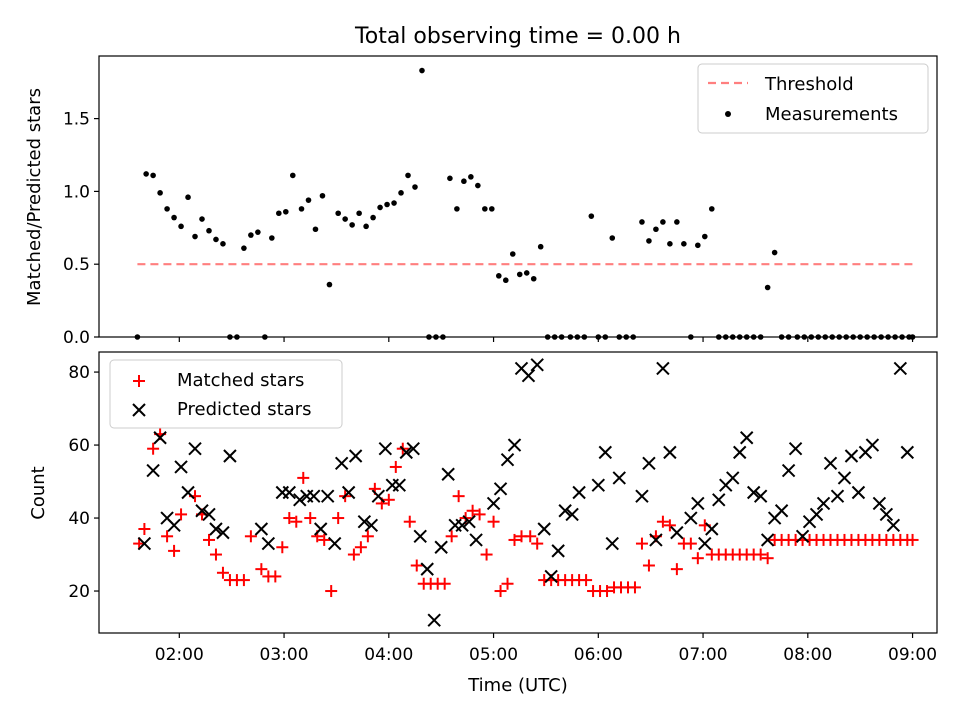 The width and height of the screenshot is (960, 720). Describe the element at coordinates (809, 84) in the screenshot. I see `legend-threshold-label: Threshold` at that location.